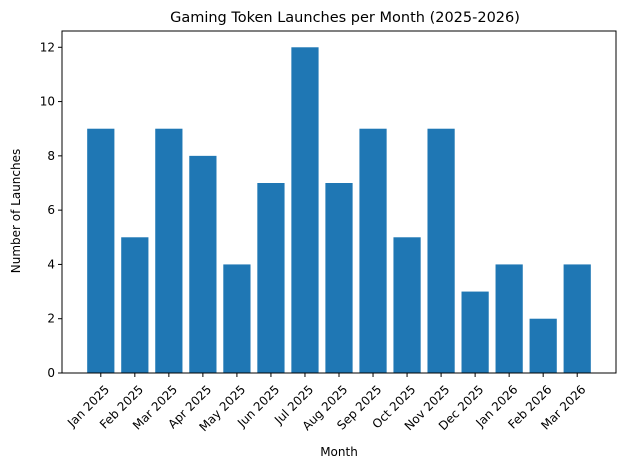 Image resolution: width=630 pixels, height=470 pixels. What do you see at coordinates (16, 211) in the screenshot?
I see `y-axis-label: Number of Launches` at bounding box center [16, 211].